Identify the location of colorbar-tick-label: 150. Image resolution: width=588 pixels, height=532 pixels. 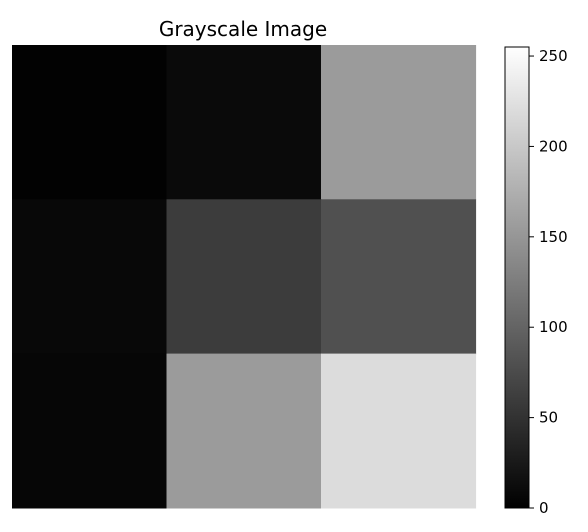
(553, 237).